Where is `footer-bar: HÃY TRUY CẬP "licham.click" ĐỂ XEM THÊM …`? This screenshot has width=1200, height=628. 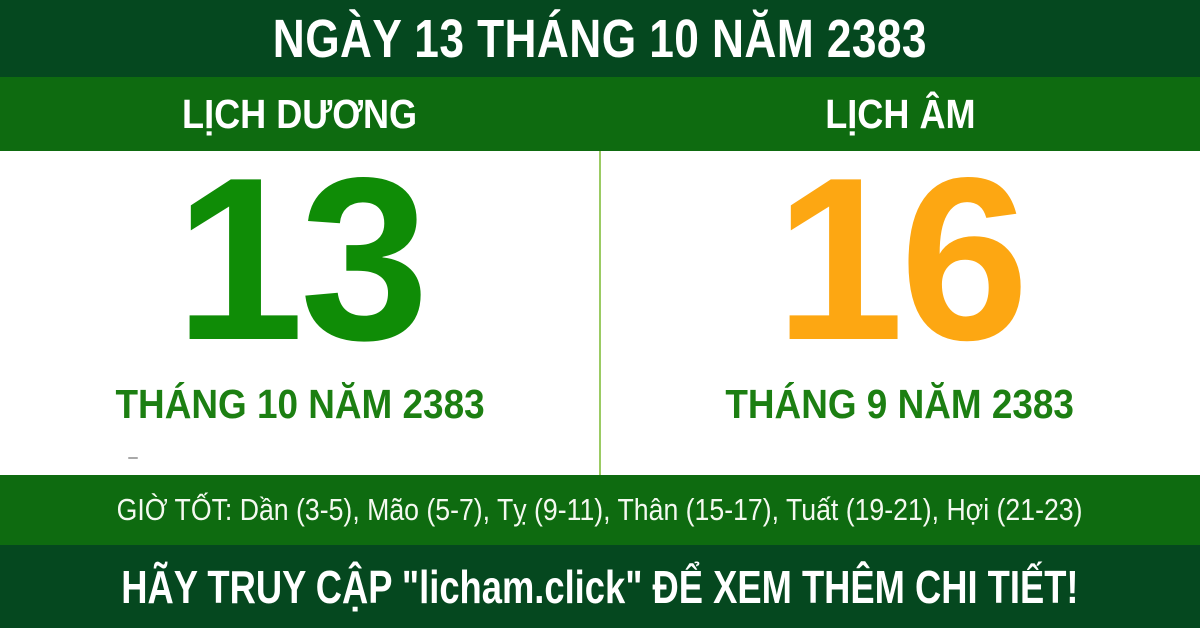
footer-bar: HÃY TRUY CẬP "licham.click" ĐỂ XEM THÊM … is located at coordinates (600, 586).